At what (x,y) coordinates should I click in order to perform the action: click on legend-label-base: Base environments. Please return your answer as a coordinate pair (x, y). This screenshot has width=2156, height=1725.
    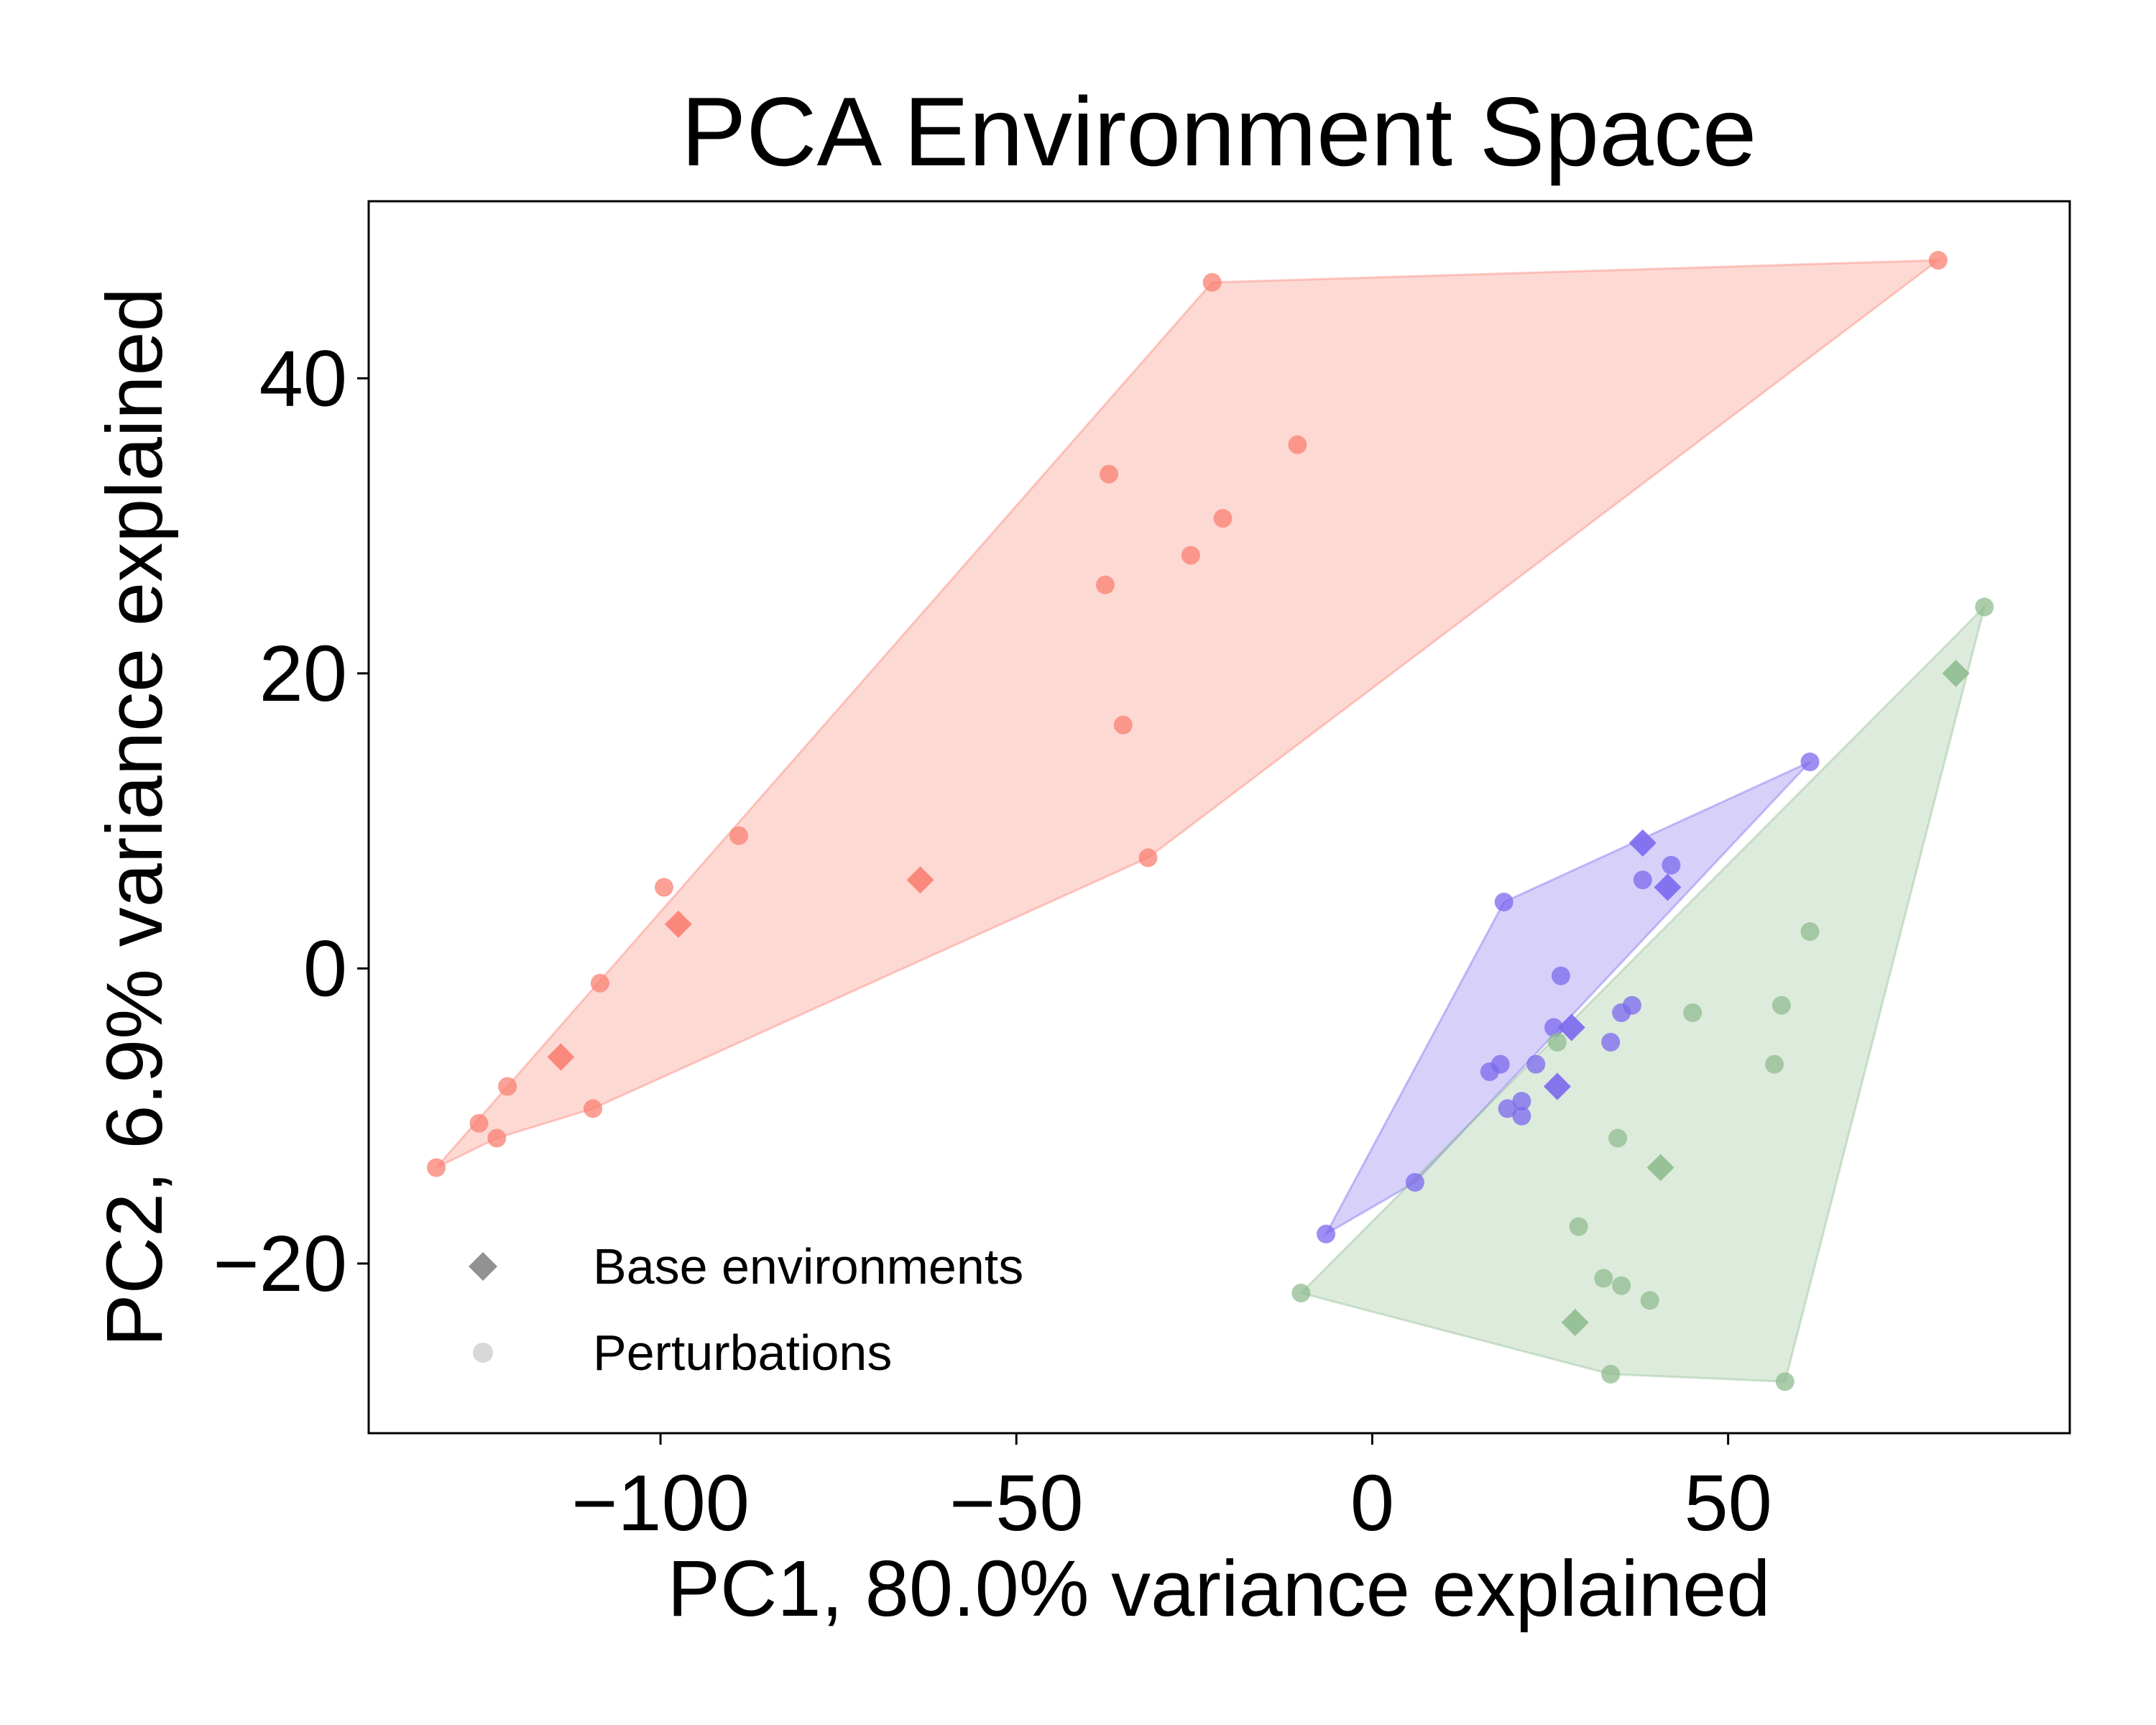
    Looking at the image, I should click on (808, 1266).